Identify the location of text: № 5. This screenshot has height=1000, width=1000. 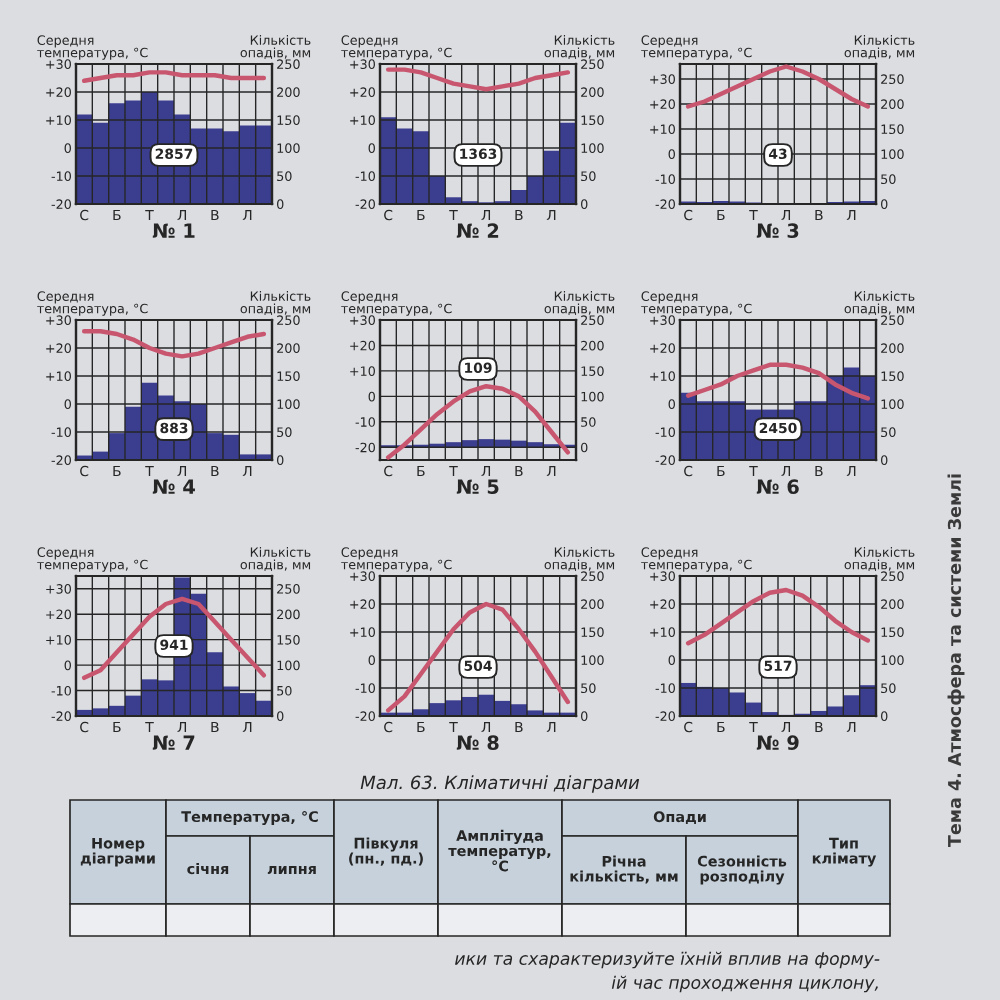
(477, 487).